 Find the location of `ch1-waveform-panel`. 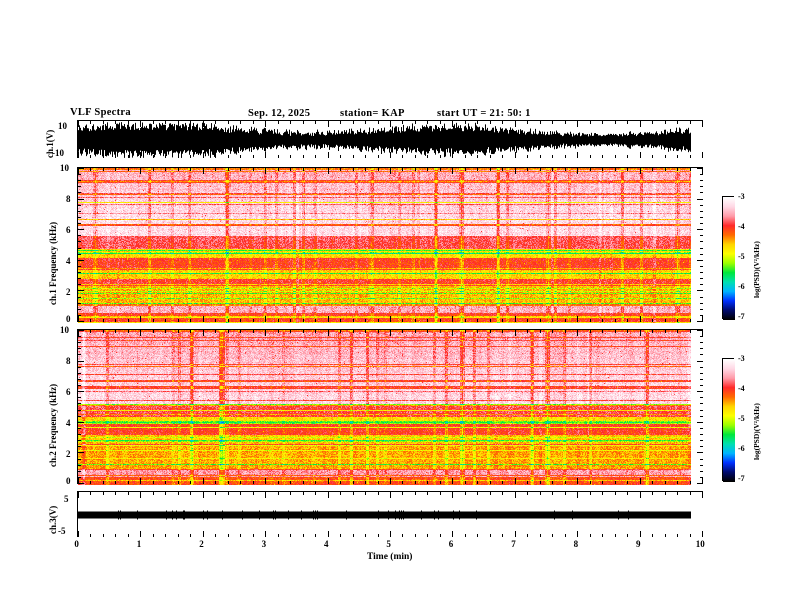

ch1-waveform-panel is located at coordinates (390, 139).